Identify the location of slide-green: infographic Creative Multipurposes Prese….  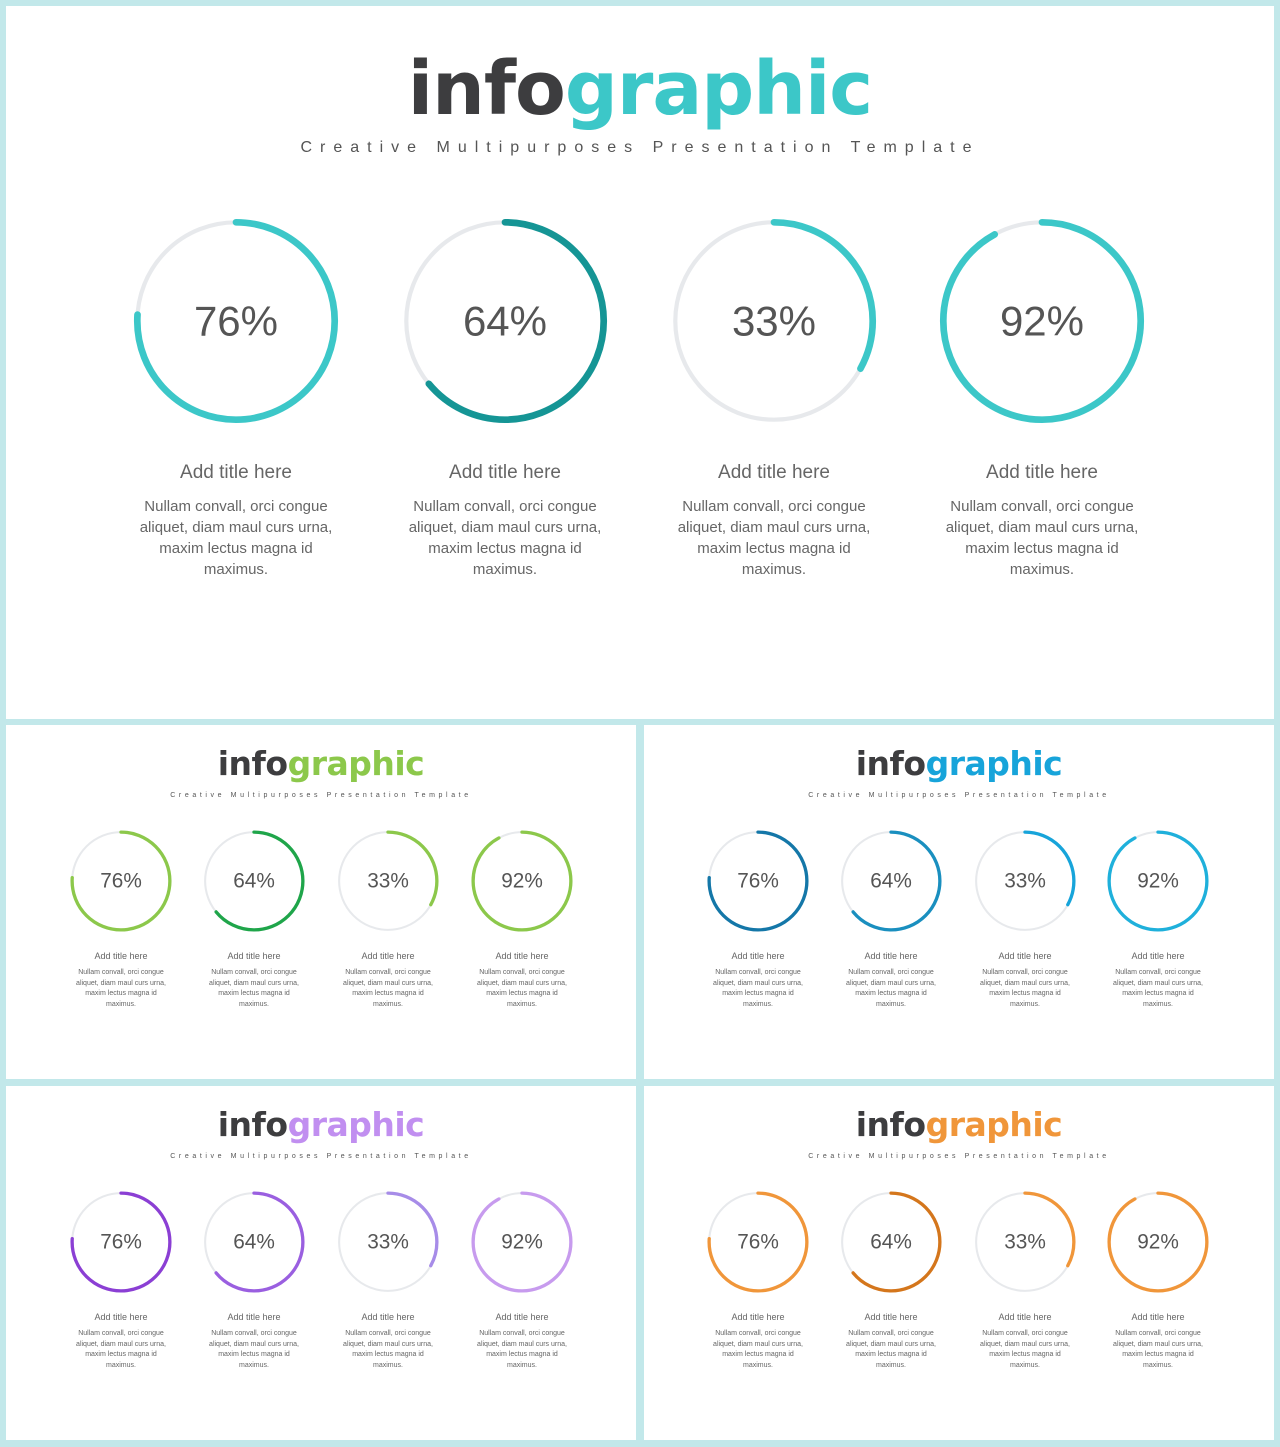
(321, 902).